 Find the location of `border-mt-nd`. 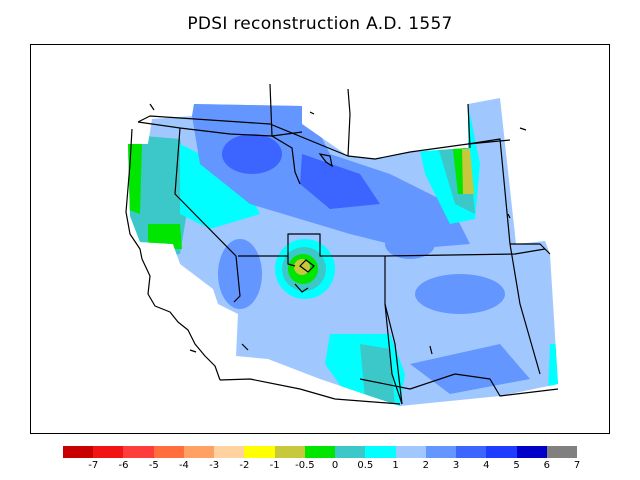

border-mt-nd is located at coordinates (349, 122).